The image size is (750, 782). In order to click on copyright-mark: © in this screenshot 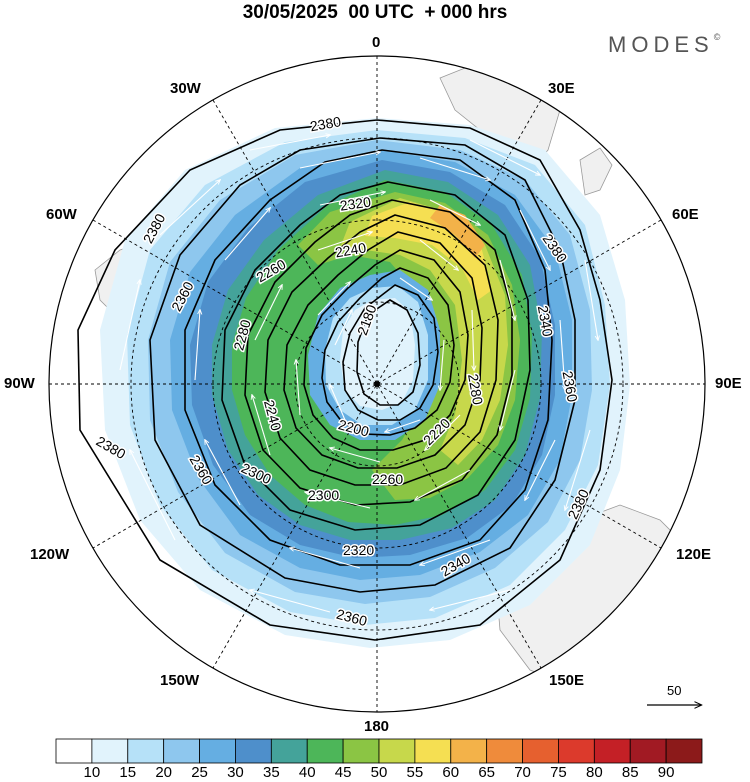, I will do `click(717, 37)`.